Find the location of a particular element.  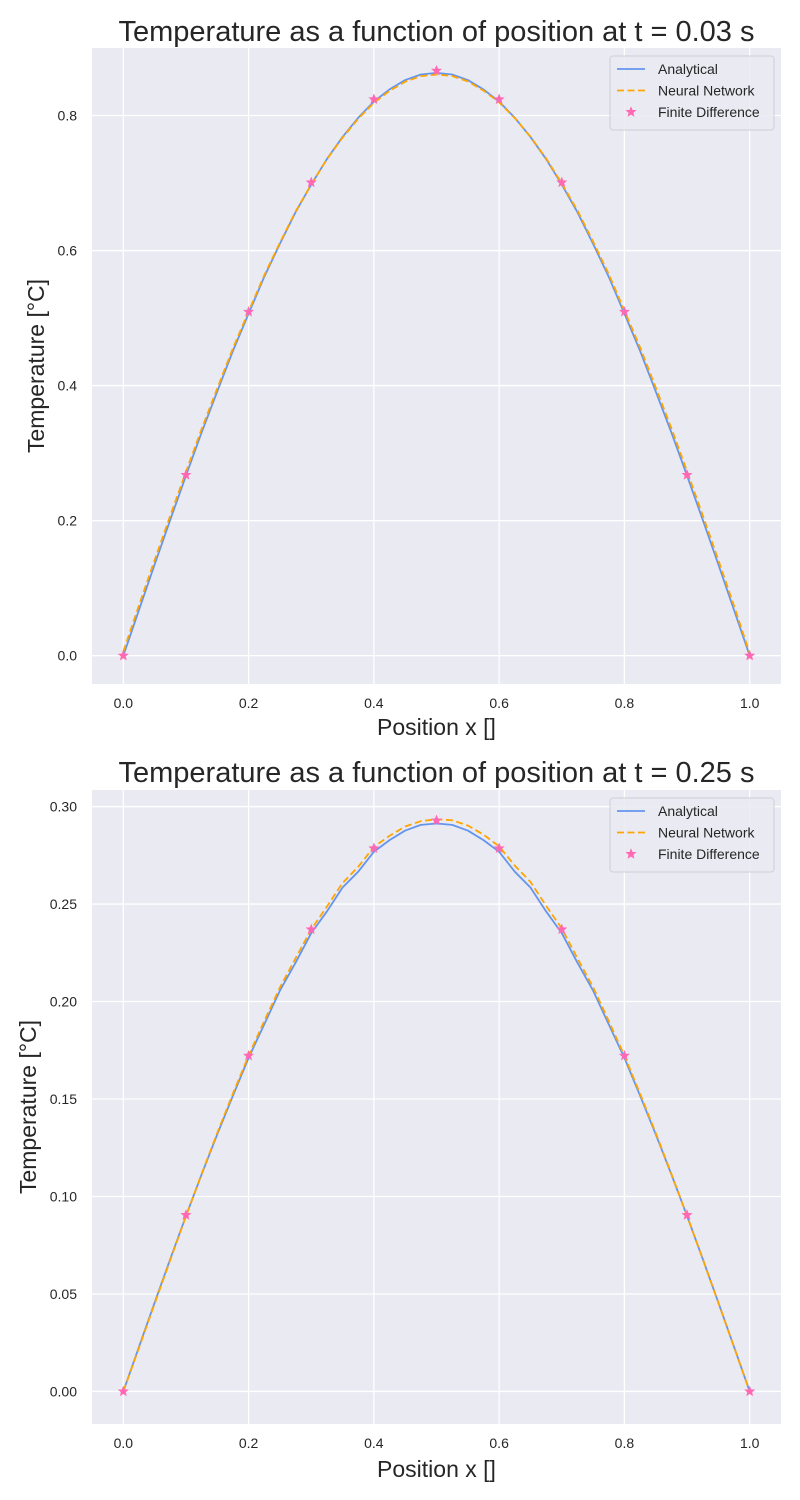

y-tick-label: 0.0 is located at coordinates (68, 656).